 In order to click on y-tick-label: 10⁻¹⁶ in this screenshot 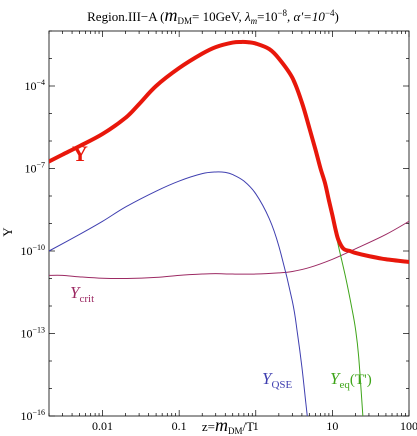, I will do `click(32, 415)`.